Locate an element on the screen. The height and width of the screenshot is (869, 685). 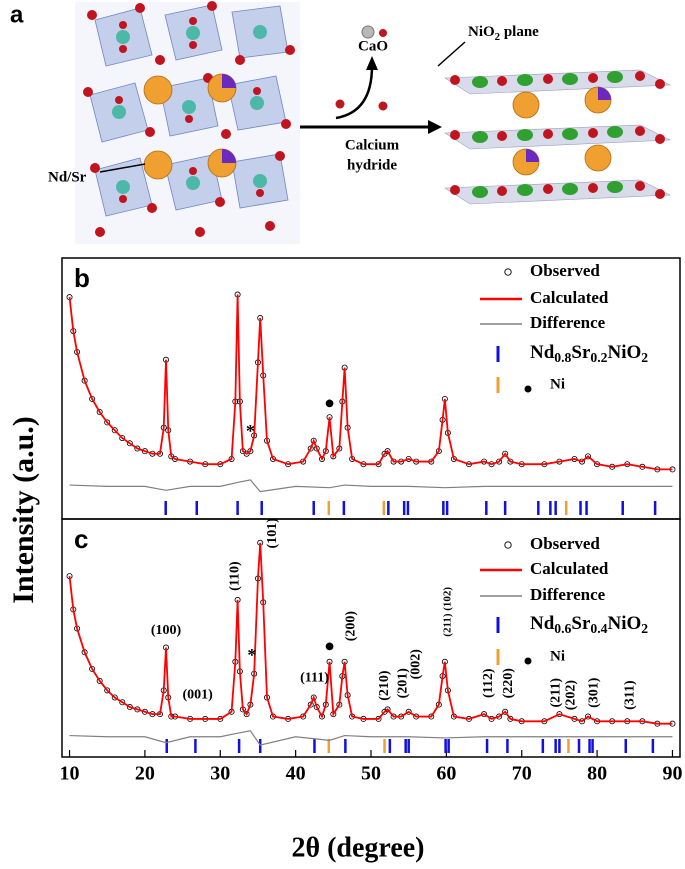
x-tick-label: 80 is located at coordinates (597, 774).